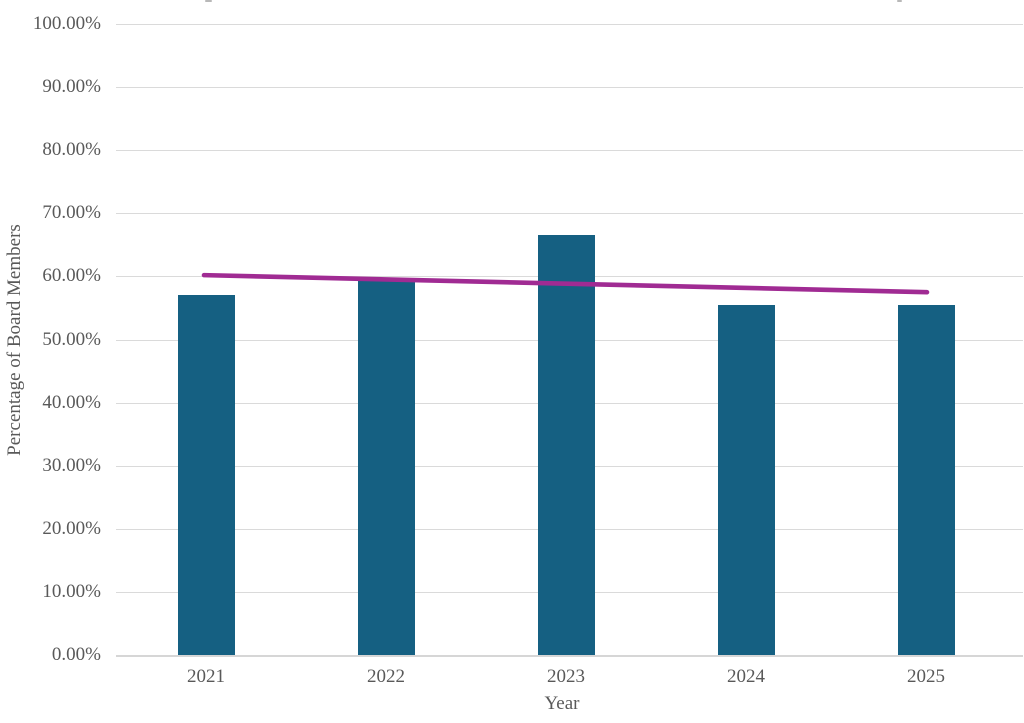 The image size is (1024, 723). What do you see at coordinates (71, 150) in the screenshot?
I see `y-tick-label: 80.00%` at bounding box center [71, 150].